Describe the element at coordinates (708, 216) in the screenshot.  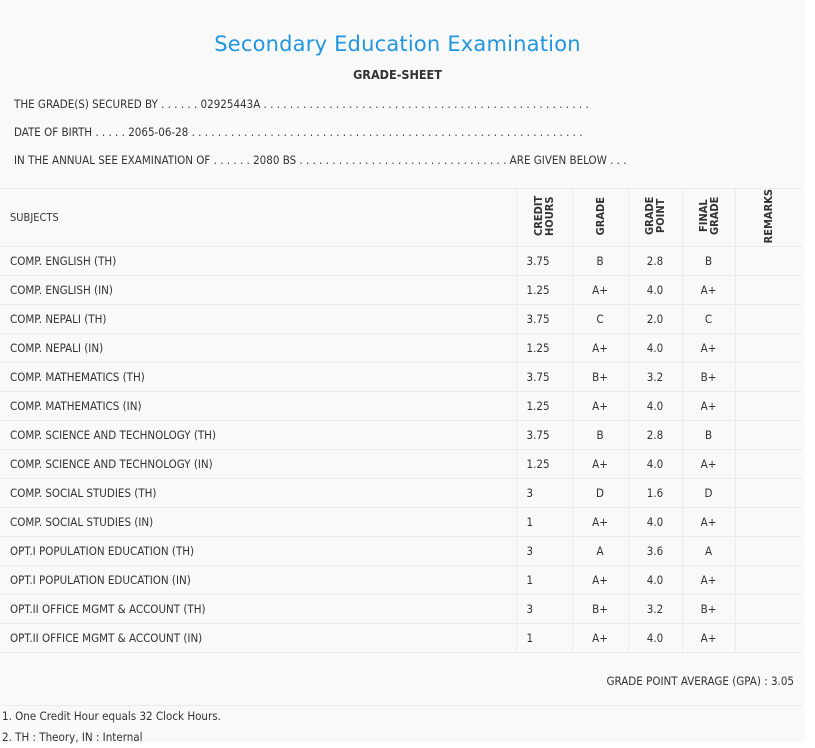
I see `header-final-grade: FINAL GRADE` at that location.